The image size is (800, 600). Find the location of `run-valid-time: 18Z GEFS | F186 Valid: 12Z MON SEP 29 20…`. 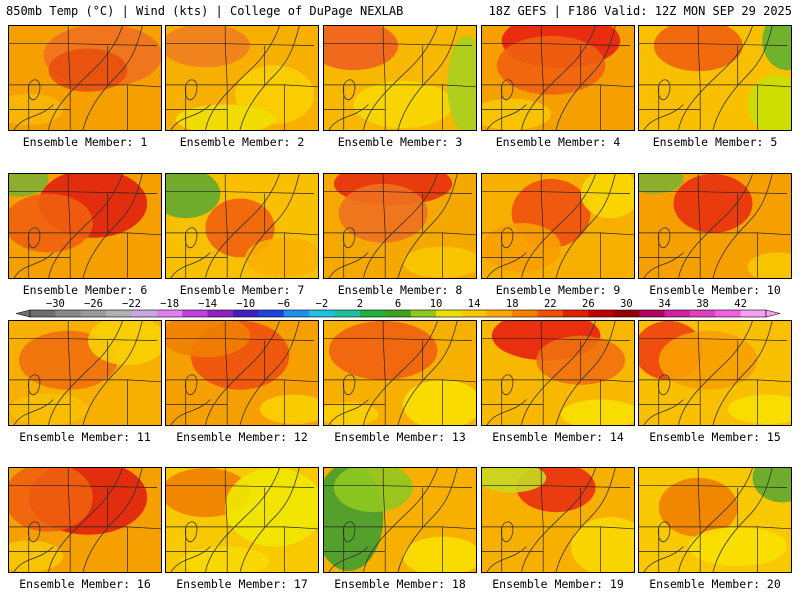

run-valid-time: 18Z GEFS | F186 Valid: 12Z MON SEP 29 20… is located at coordinates (640, 11).